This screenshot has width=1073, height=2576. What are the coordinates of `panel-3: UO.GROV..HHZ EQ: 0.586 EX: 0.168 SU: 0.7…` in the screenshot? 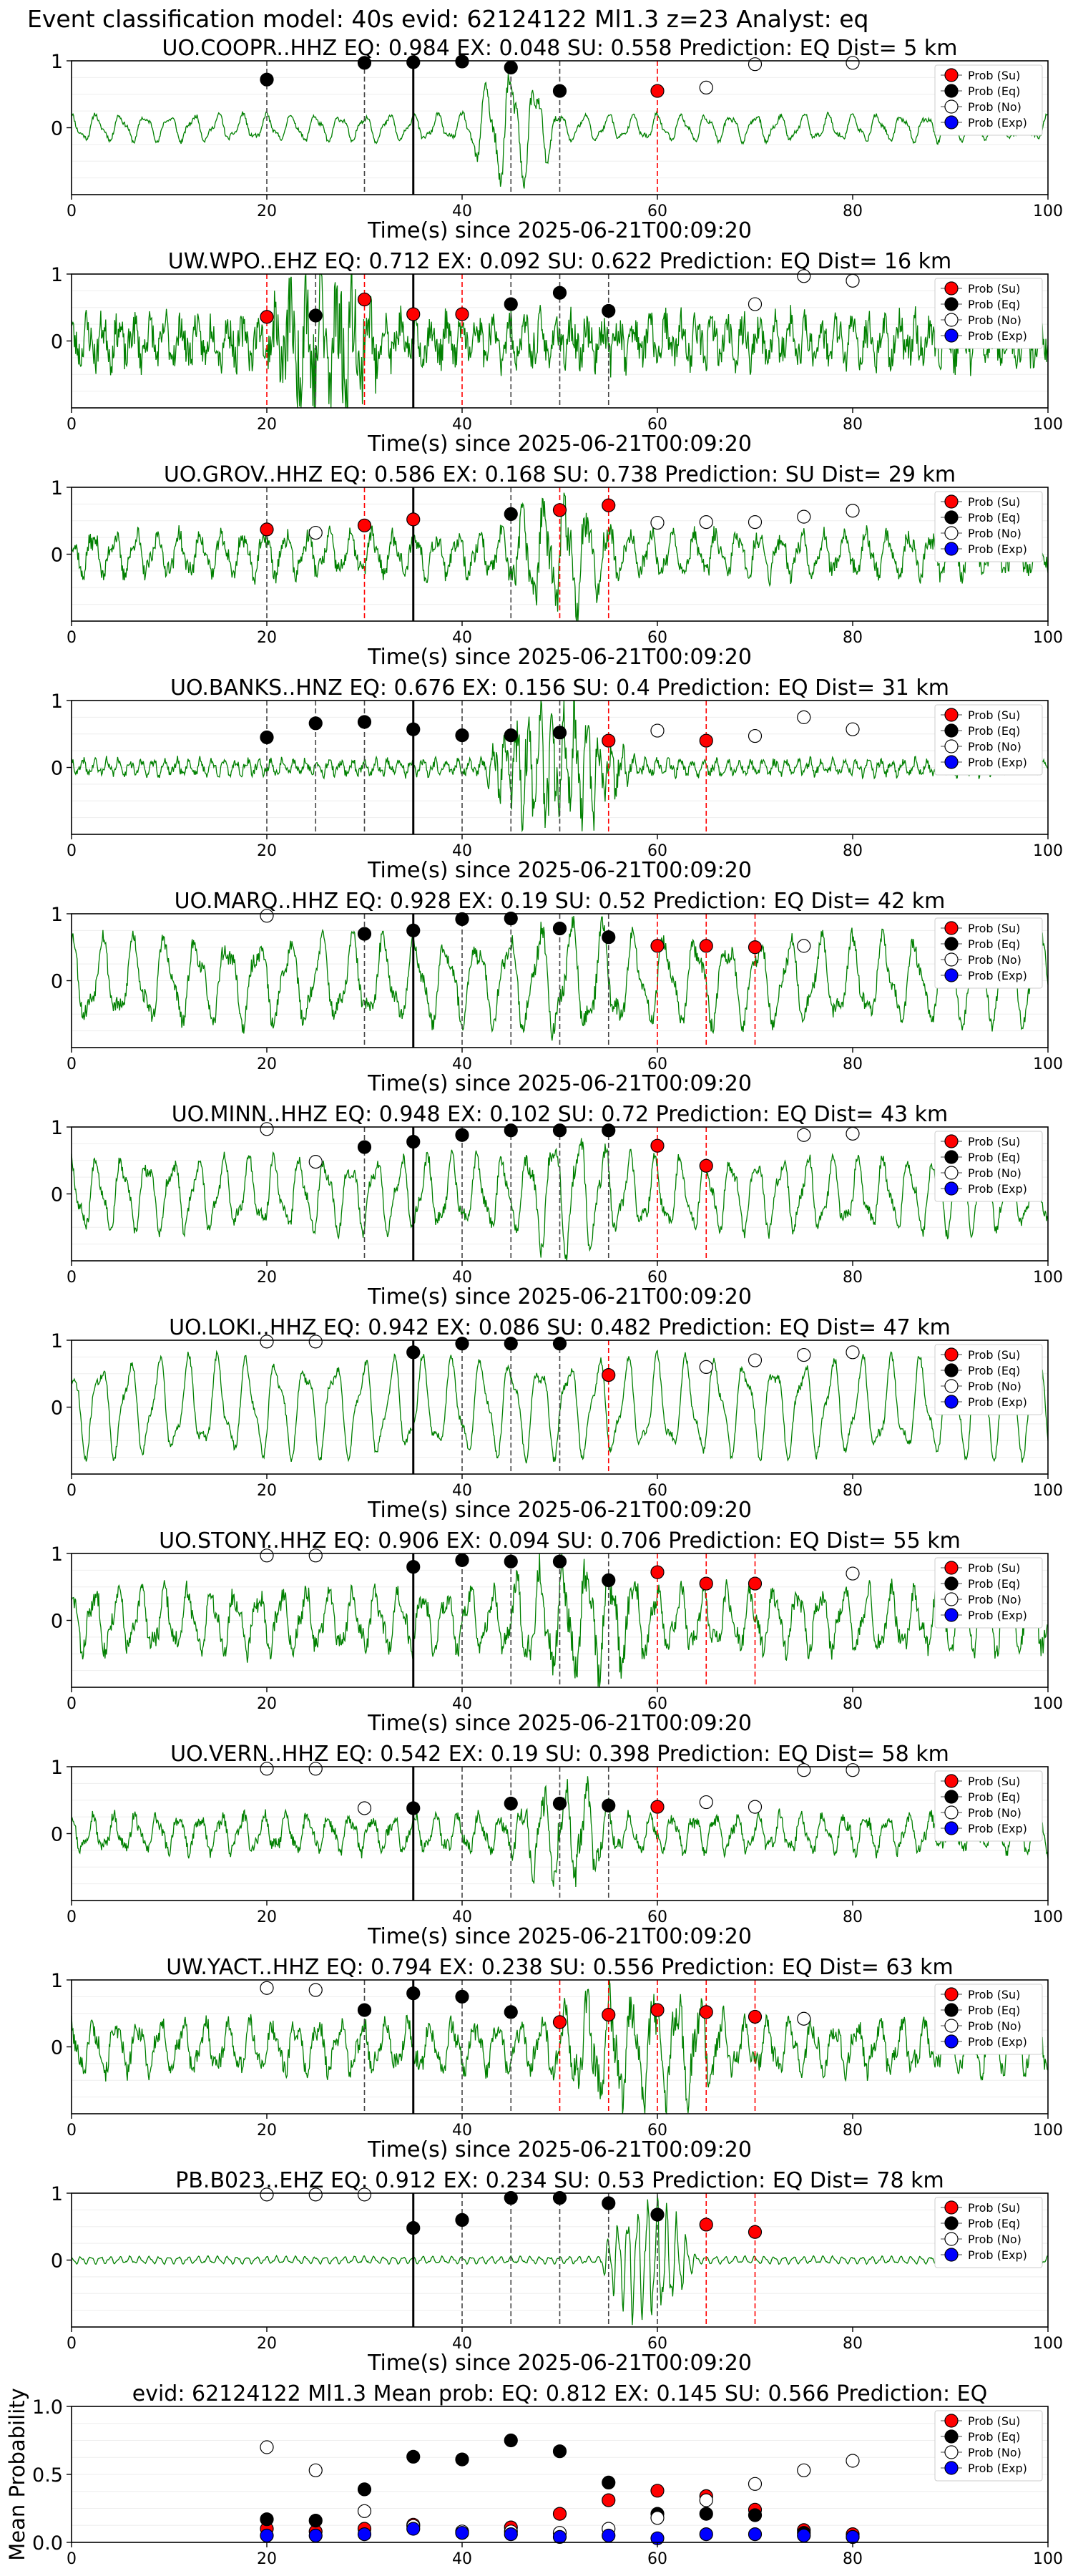 It's located at (557, 566).